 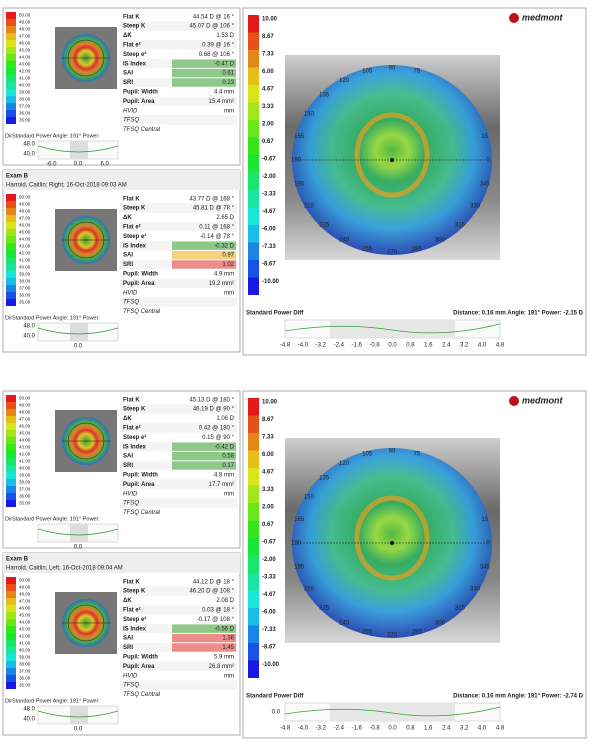 What do you see at coordinates (269, 247) in the screenshot?
I see `diff-scale-label: -7.33` at bounding box center [269, 247].